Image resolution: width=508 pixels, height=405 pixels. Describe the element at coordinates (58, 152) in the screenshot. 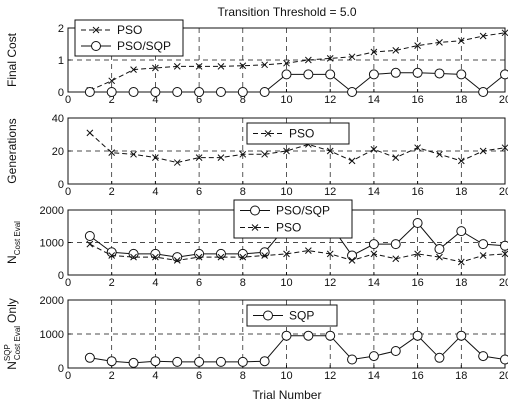

I see `y-tick-label: 20` at that location.